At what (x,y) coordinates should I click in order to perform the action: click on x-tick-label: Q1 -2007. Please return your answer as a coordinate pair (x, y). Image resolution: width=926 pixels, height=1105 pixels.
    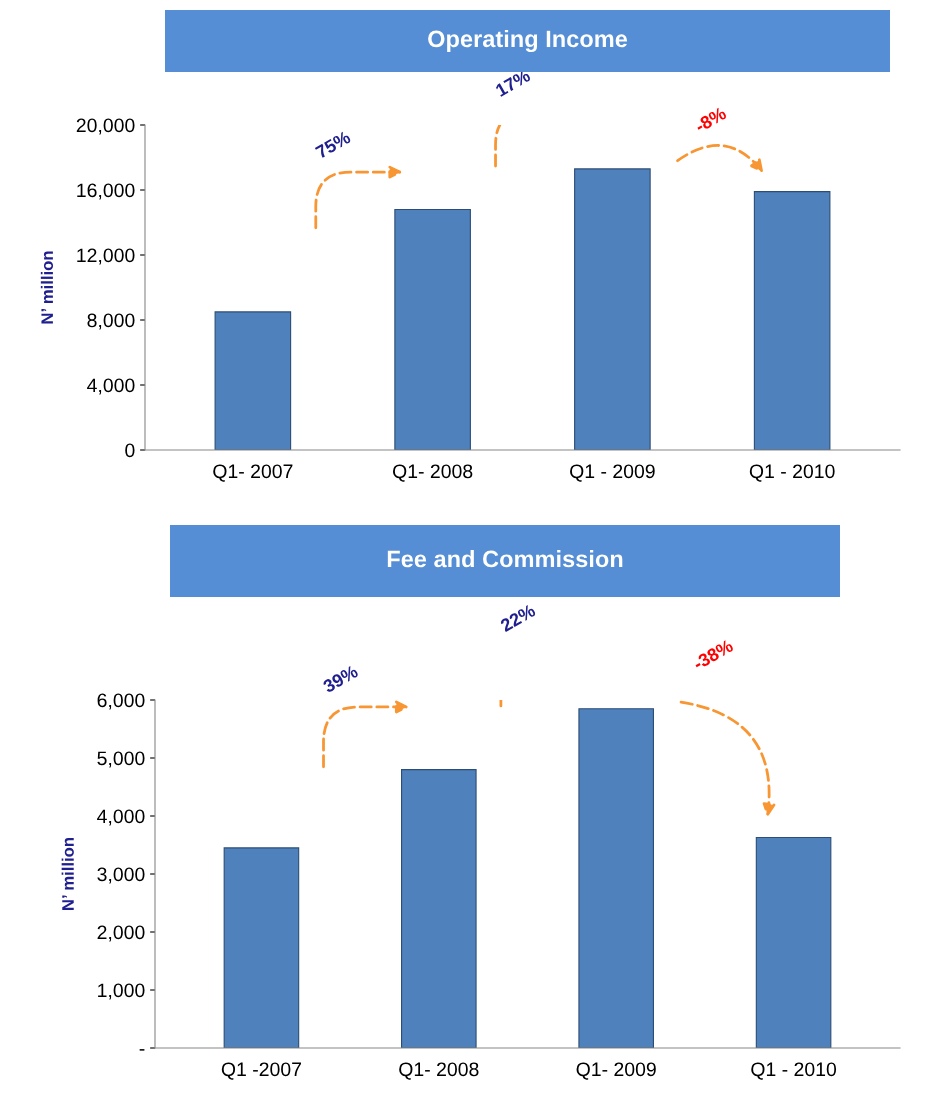
    Looking at the image, I should click on (261, 1071).